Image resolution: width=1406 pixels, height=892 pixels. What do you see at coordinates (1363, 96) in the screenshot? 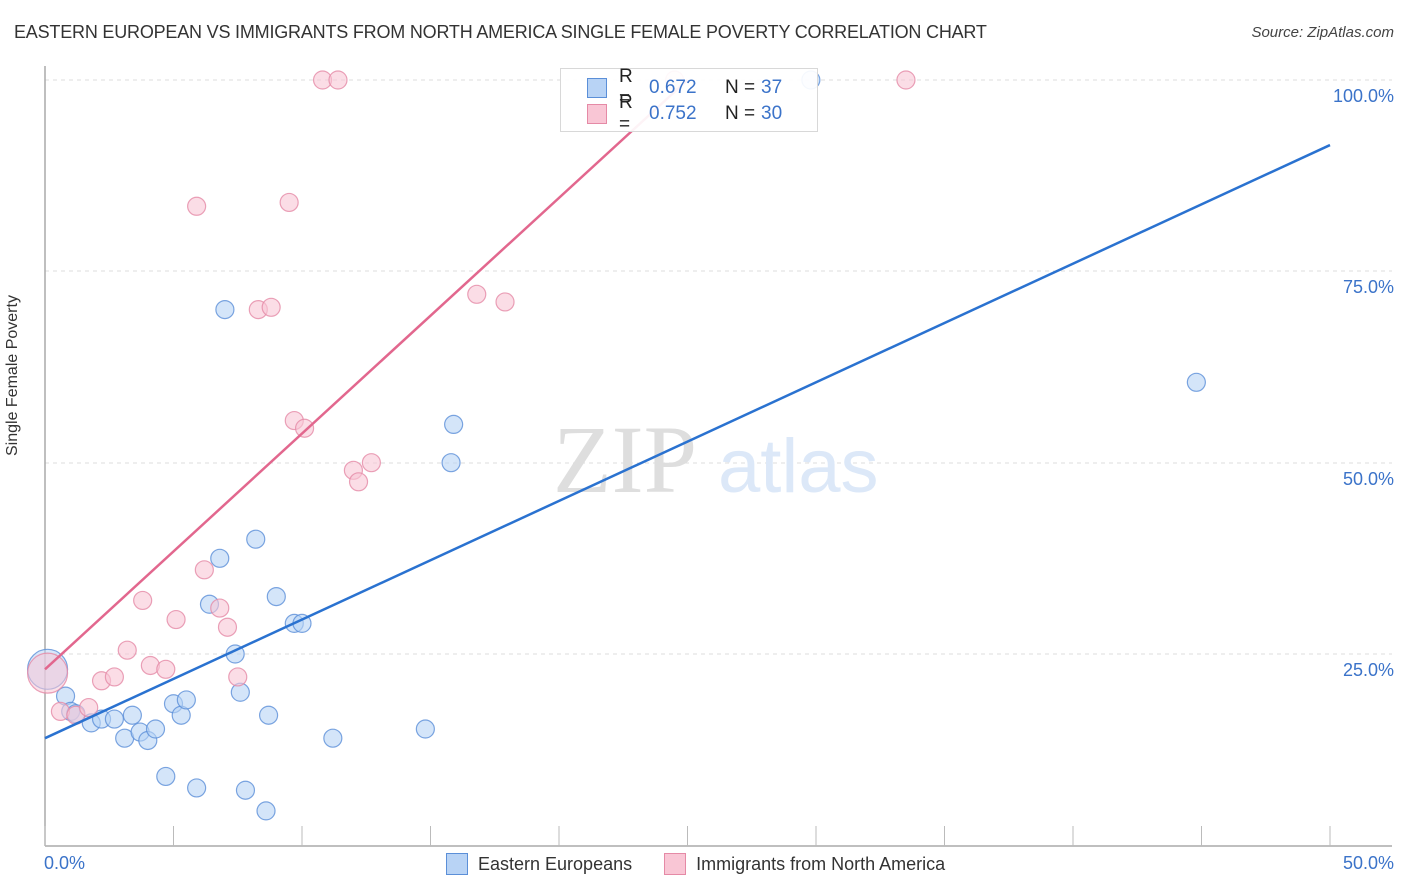
I see `y-tick-100: 100.0%` at bounding box center [1363, 96].